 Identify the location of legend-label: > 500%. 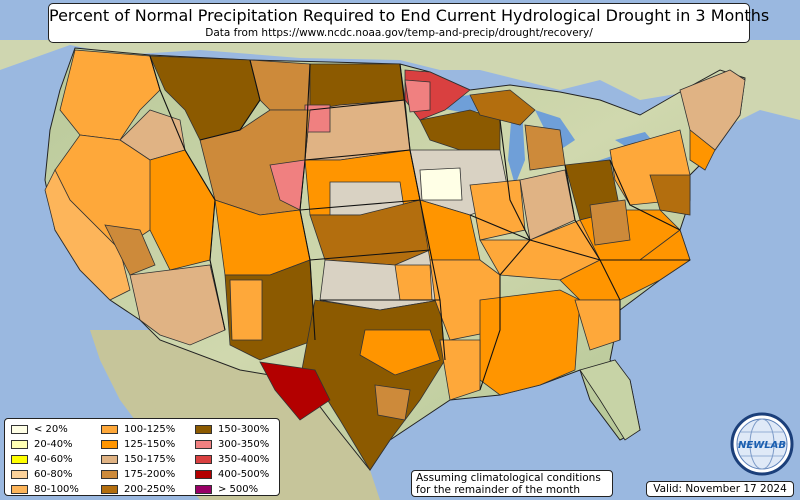
(238, 489).